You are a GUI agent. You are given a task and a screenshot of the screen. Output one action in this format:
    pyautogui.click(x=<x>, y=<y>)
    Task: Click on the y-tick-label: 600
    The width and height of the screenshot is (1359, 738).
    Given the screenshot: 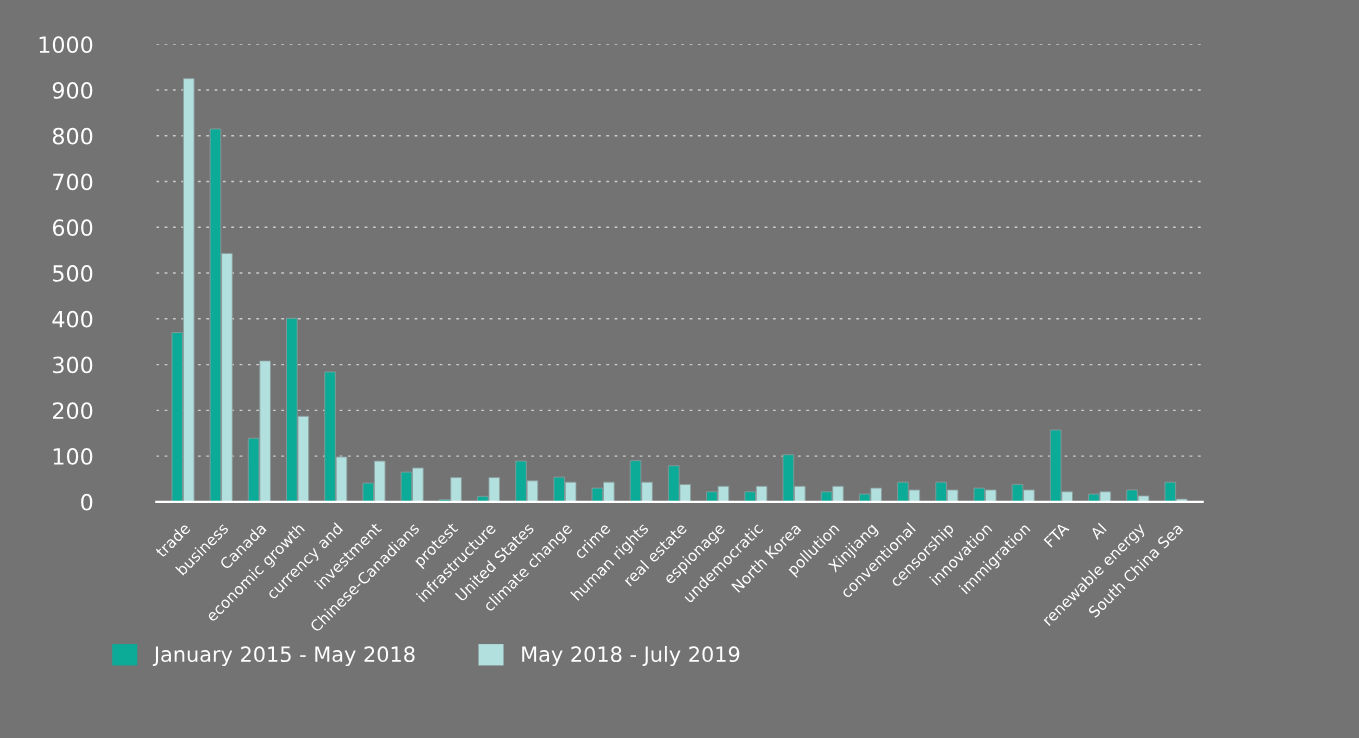 What is the action you would take?
    pyautogui.click(x=72, y=228)
    